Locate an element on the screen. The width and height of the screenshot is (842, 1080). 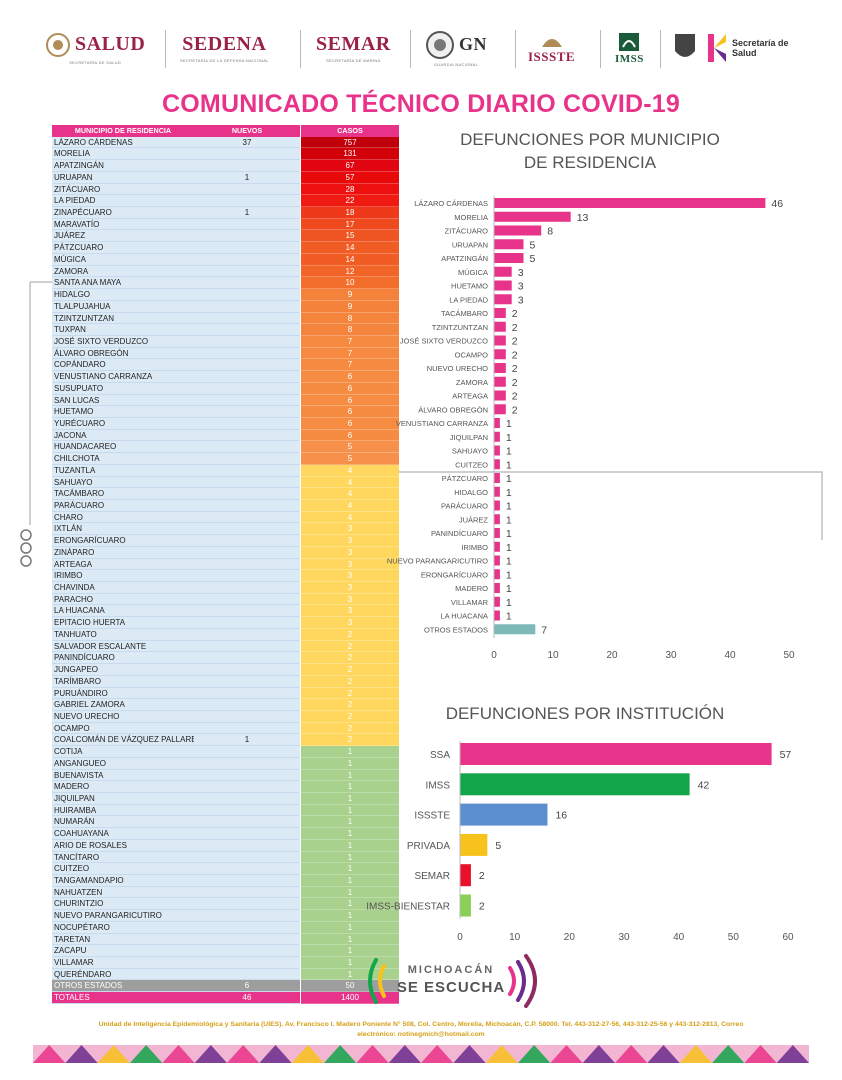
municipio-cell: MARAVATÍO is located at coordinates (123, 224).